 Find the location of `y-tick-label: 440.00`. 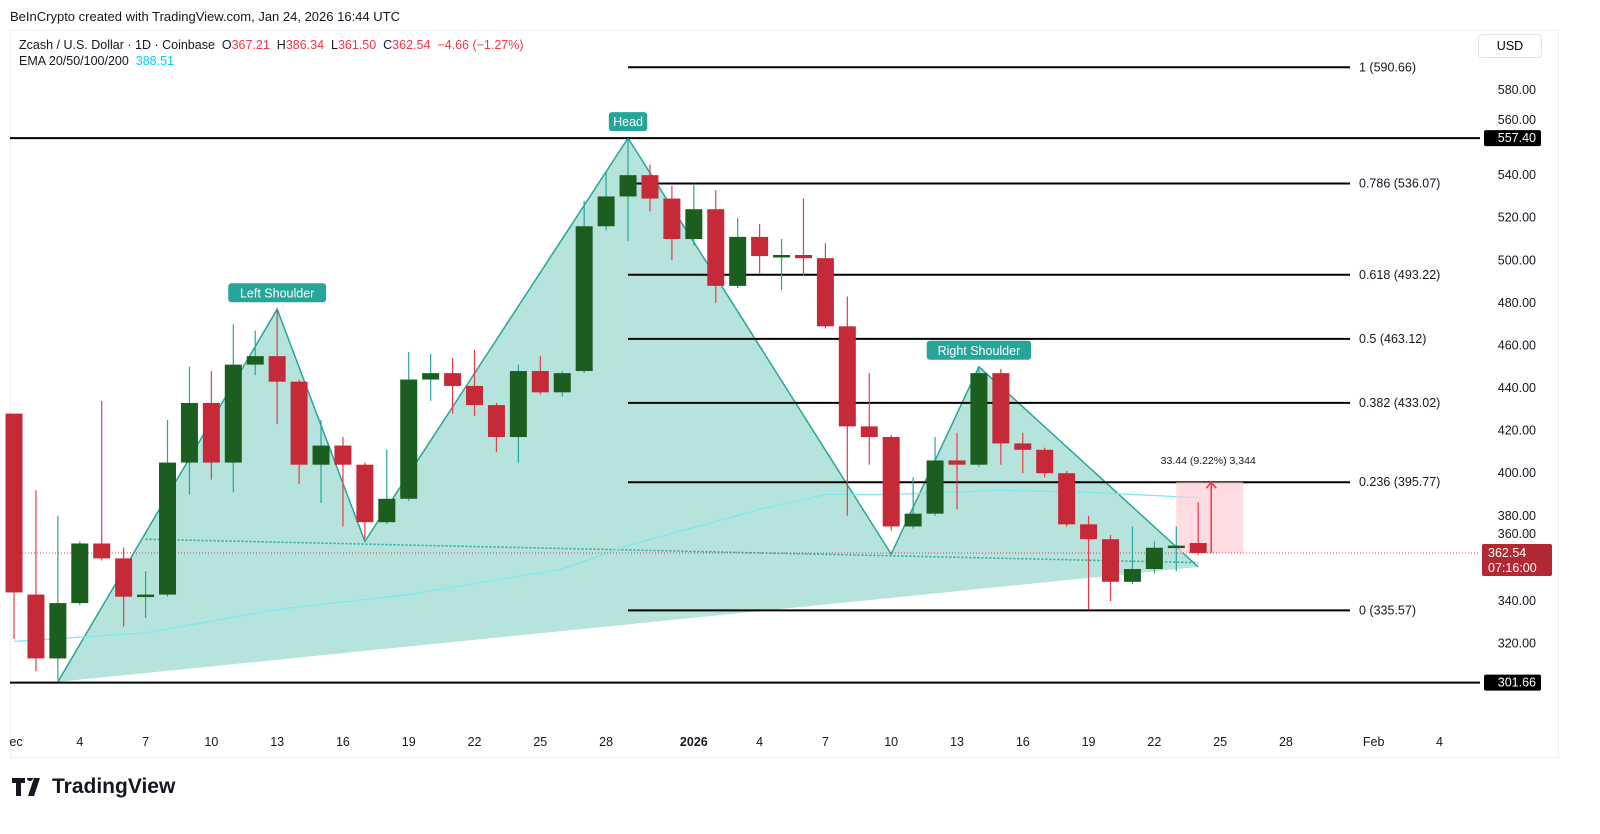

y-tick-label: 440.00 is located at coordinates (1517, 388).